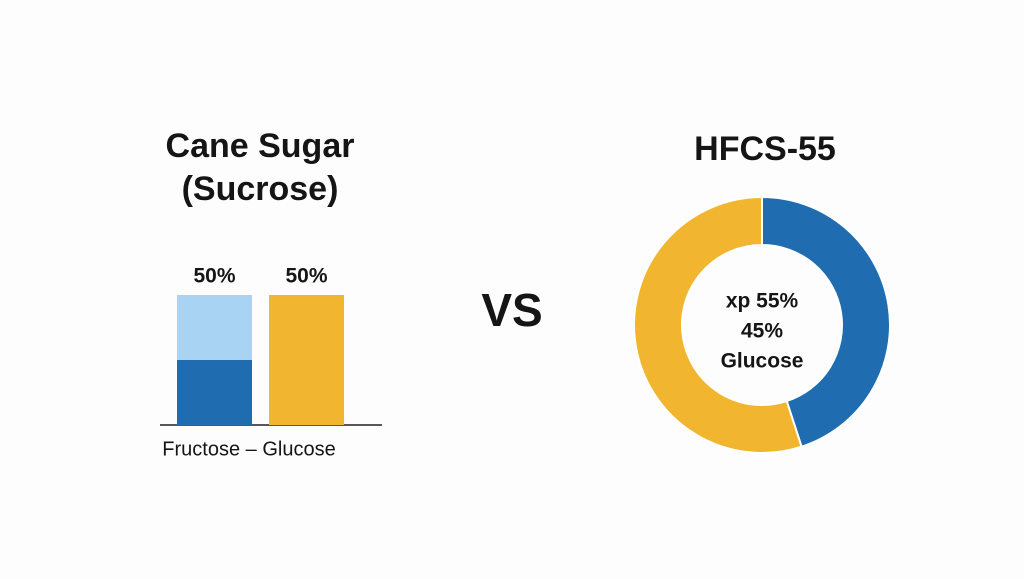  Describe the element at coordinates (260, 189) in the screenshot. I see `chart-title: (Sucrose)` at that location.